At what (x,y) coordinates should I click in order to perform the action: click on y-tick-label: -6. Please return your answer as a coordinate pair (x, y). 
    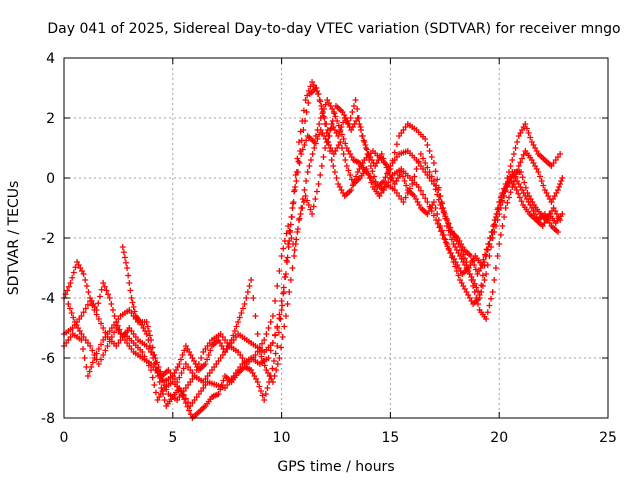
    Looking at the image, I should click on (48, 359).